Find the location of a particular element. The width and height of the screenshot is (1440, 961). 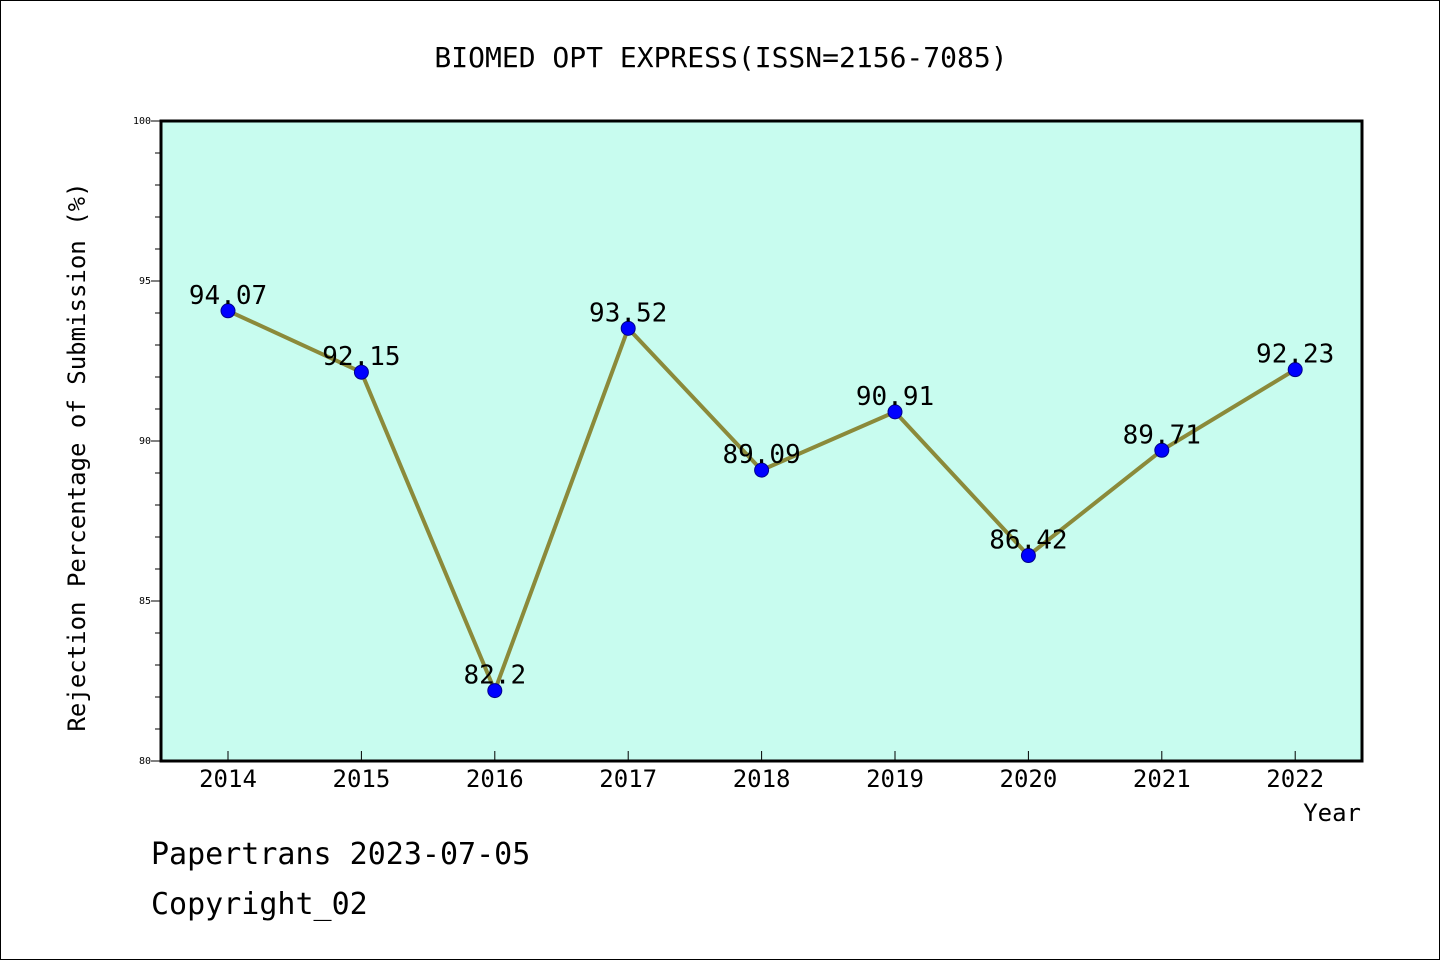

x-tick-label: 2021 is located at coordinates (1162, 779).